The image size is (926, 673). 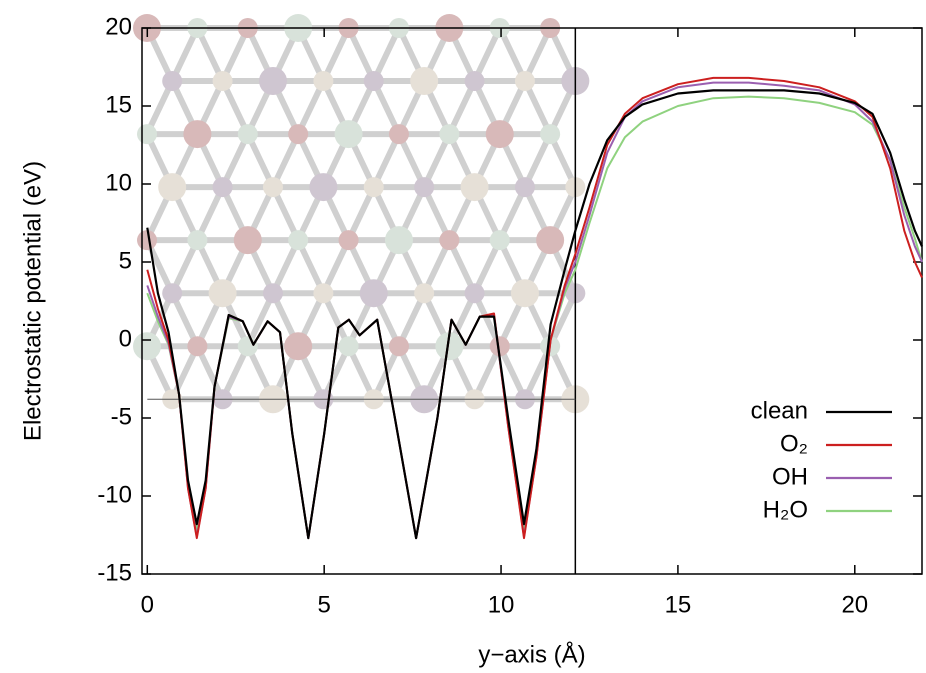 I want to click on legend-label: OH, so click(x=790, y=476).